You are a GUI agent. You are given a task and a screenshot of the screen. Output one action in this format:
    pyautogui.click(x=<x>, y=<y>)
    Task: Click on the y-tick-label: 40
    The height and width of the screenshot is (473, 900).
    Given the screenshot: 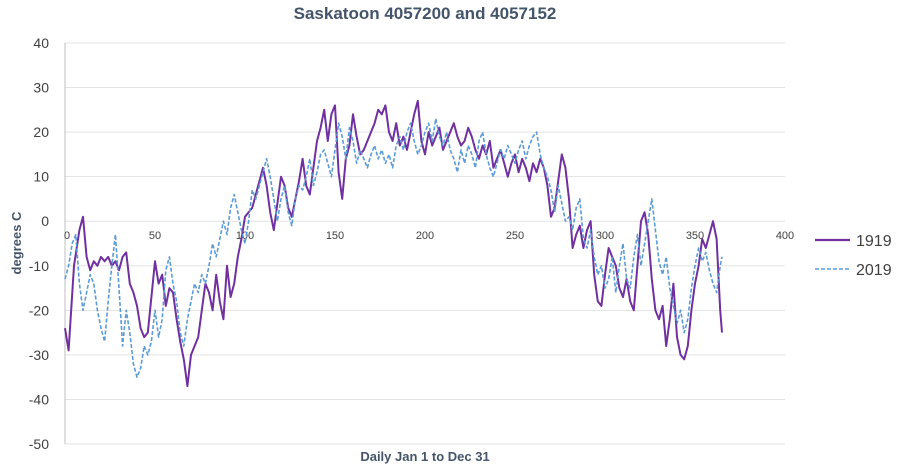 What is the action you would take?
    pyautogui.click(x=41, y=43)
    